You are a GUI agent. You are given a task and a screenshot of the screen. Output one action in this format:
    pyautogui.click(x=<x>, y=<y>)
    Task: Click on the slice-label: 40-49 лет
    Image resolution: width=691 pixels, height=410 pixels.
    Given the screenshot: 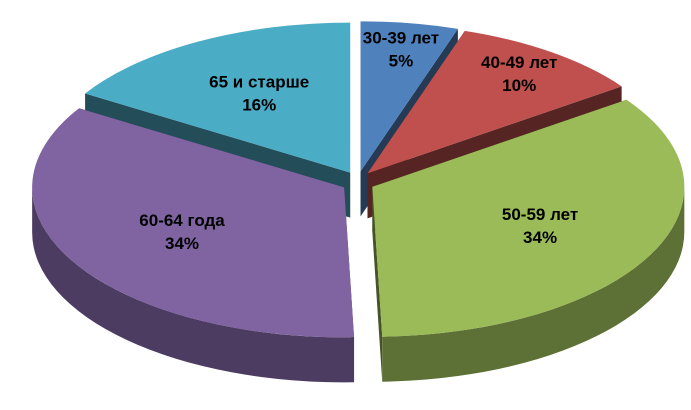 What is the action you would take?
    pyautogui.click(x=519, y=62)
    